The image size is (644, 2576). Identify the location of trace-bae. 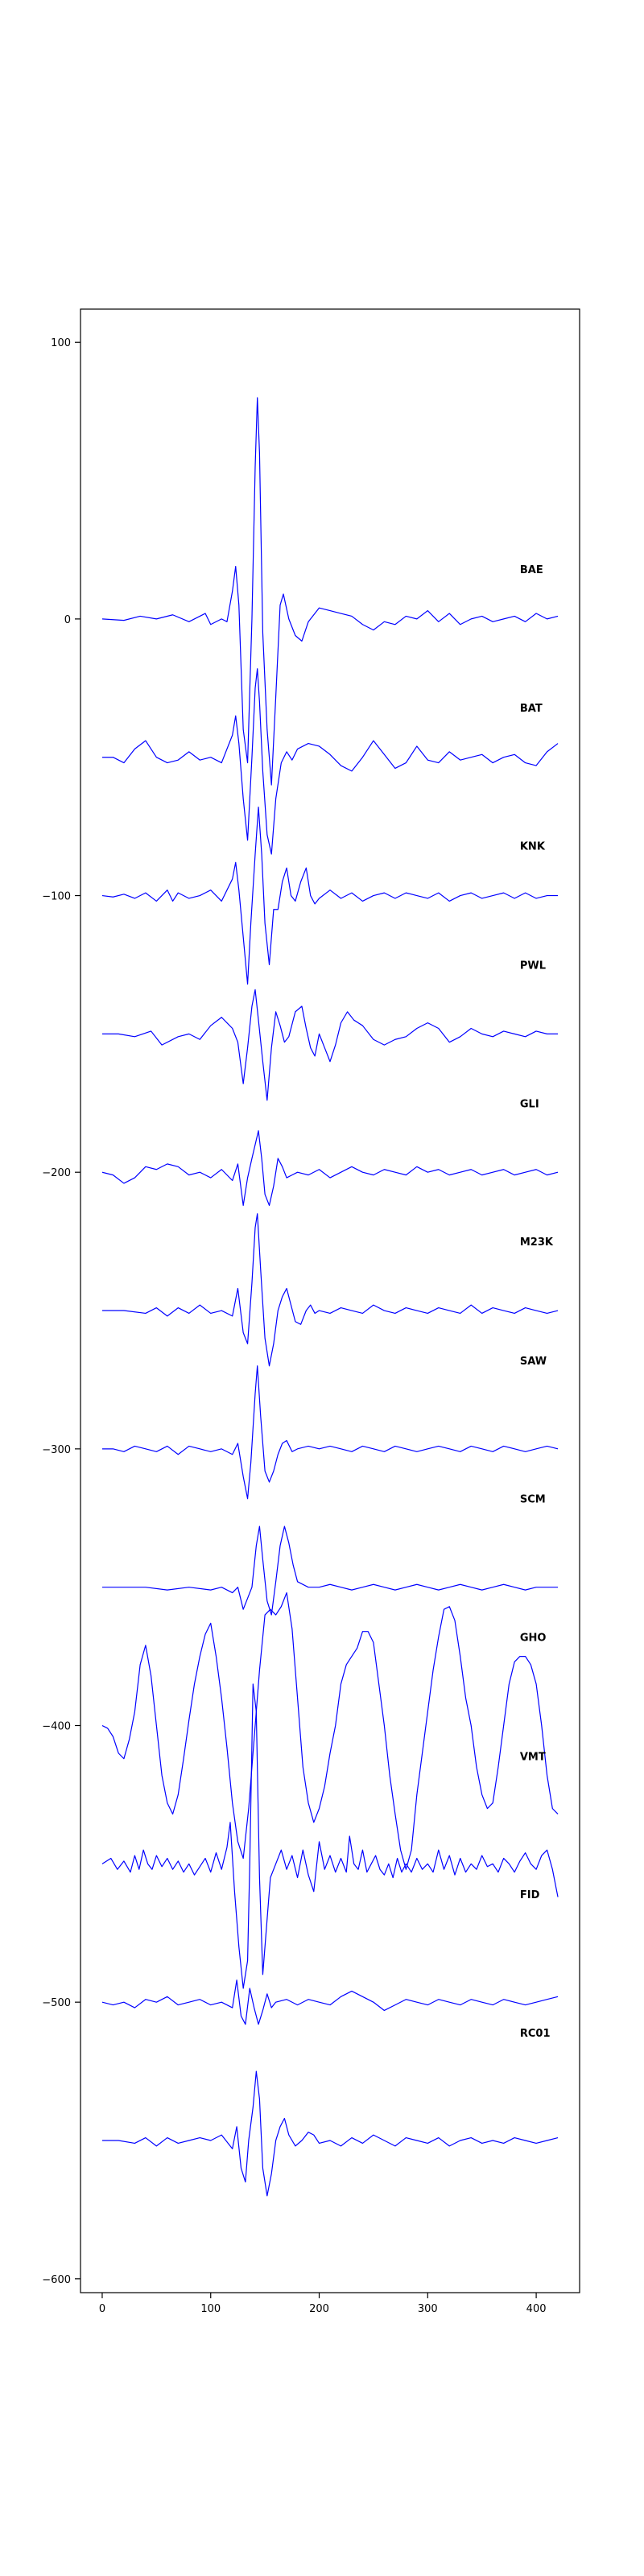
(330, 591).